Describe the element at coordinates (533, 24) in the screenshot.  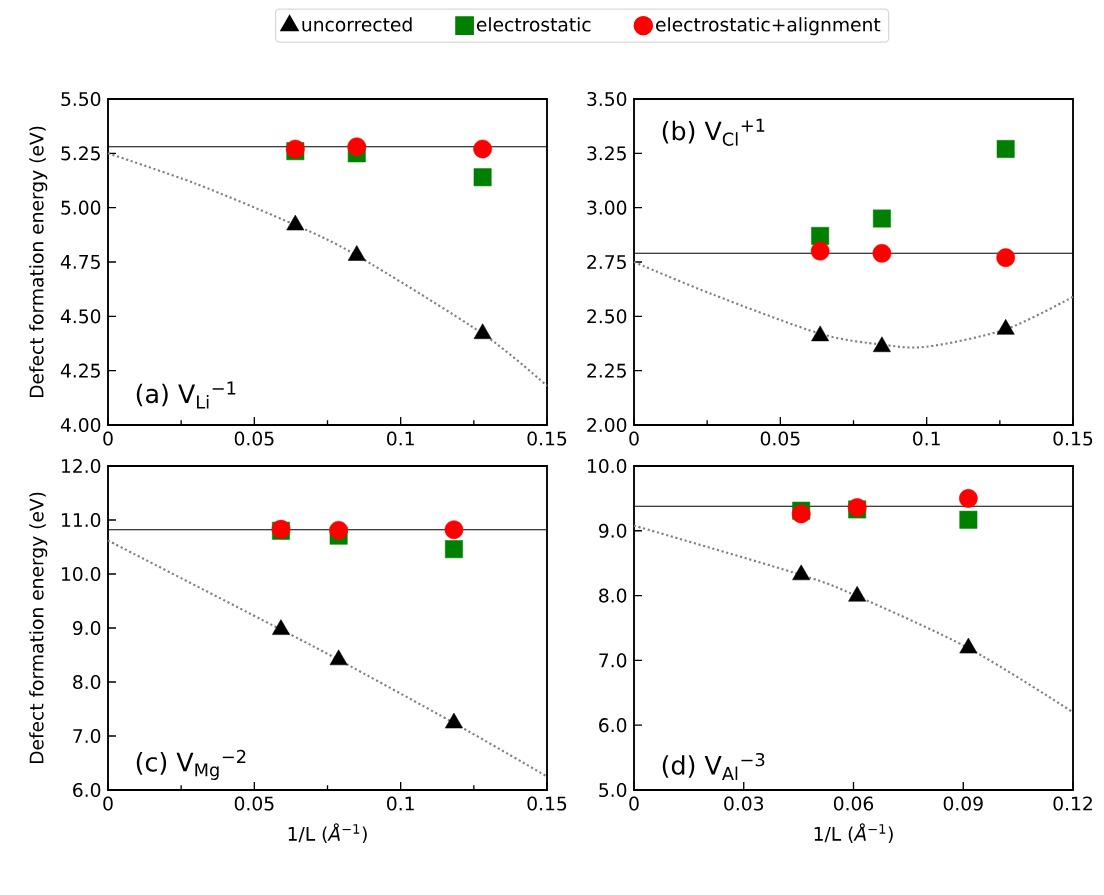
I see `legend-label: electrostatic` at that location.